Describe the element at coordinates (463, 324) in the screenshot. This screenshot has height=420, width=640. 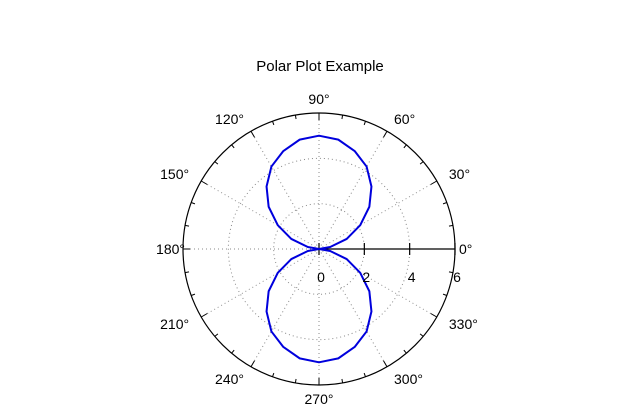
I see `angle-label-330: 330°` at that location.